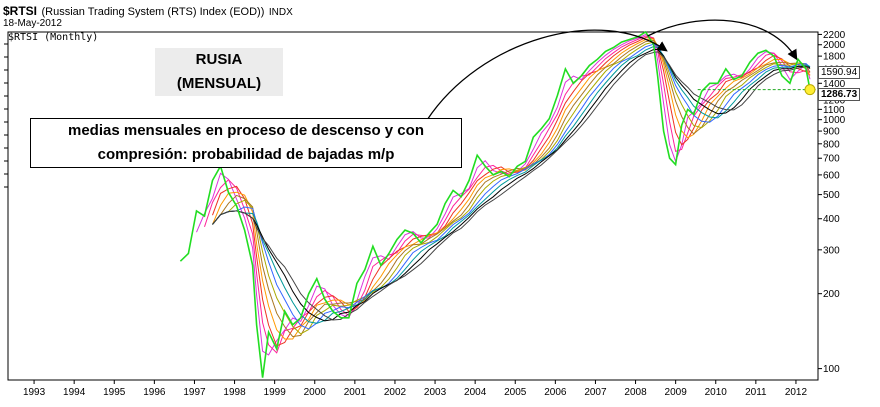 This screenshot has height=407, width=880. I want to click on y-tick-label-700: 700, so click(831, 159).